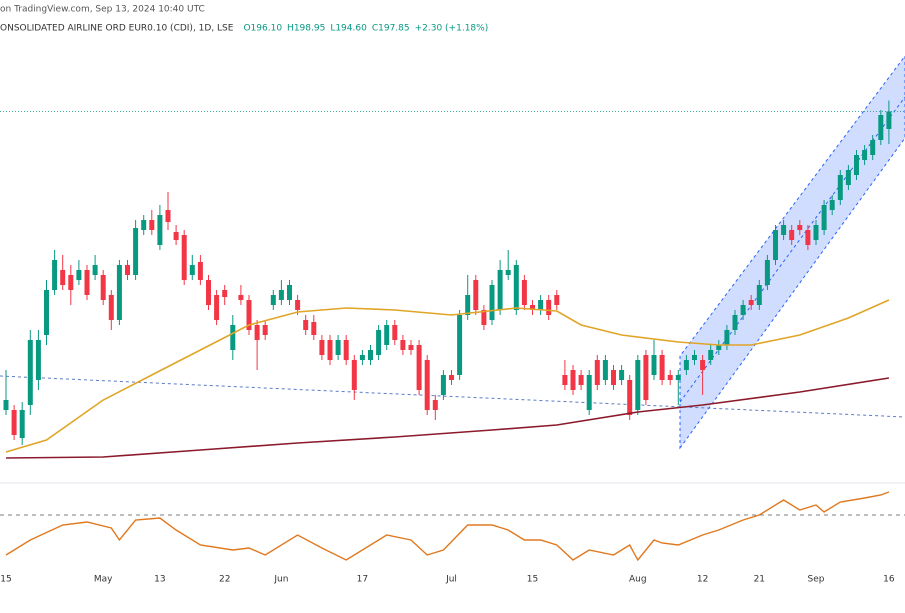 Image resolution: width=905 pixels, height=613 pixels. Describe the element at coordinates (348, 29) in the screenshot. I see `ohlc-value: L194.60` at that location.